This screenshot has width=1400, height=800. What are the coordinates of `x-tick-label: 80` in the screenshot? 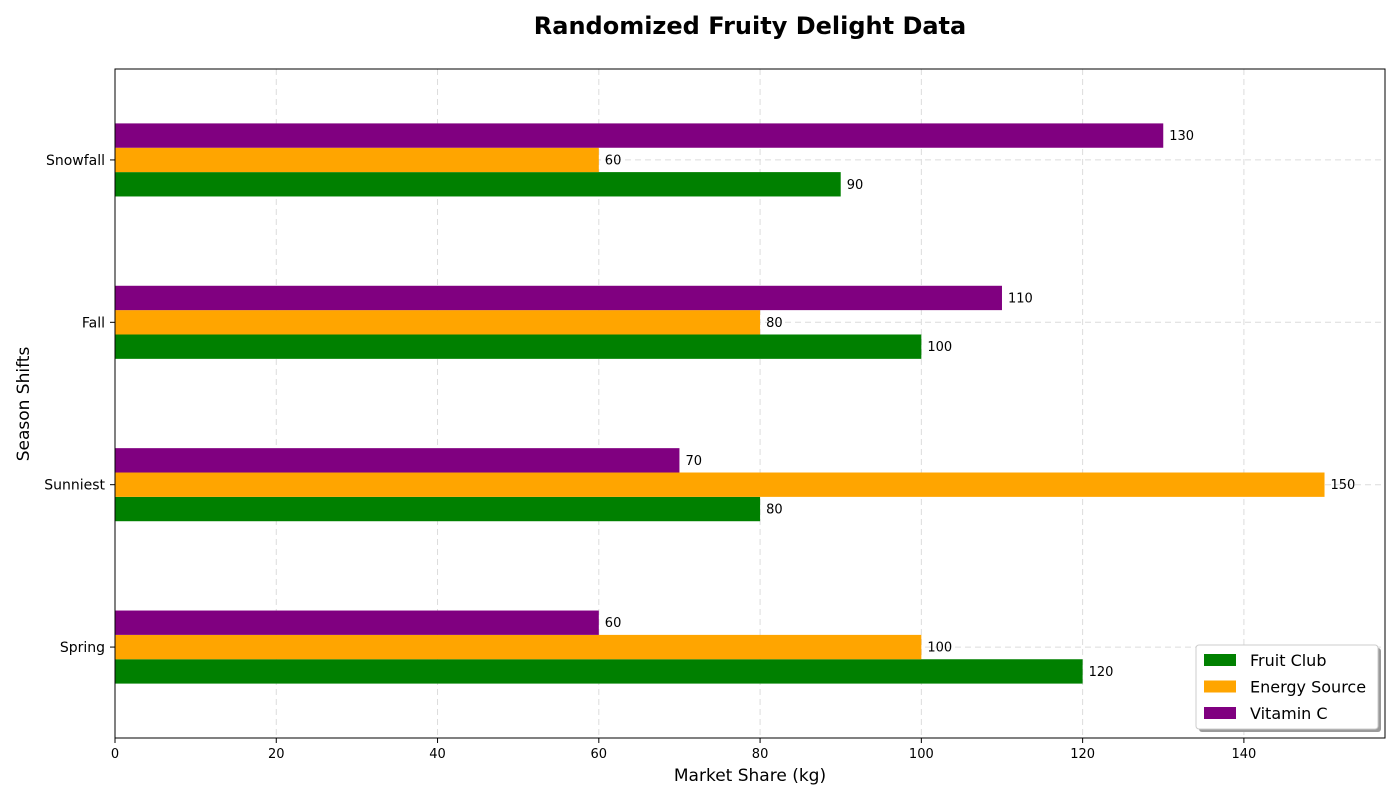 It's located at (760, 754).